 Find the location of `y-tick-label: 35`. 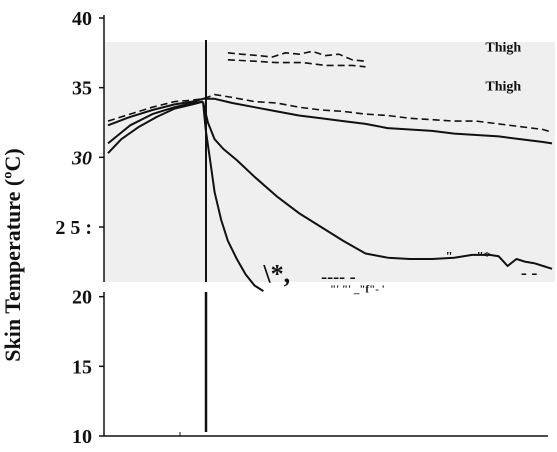

y-tick-label: 35 is located at coordinates (82, 89).